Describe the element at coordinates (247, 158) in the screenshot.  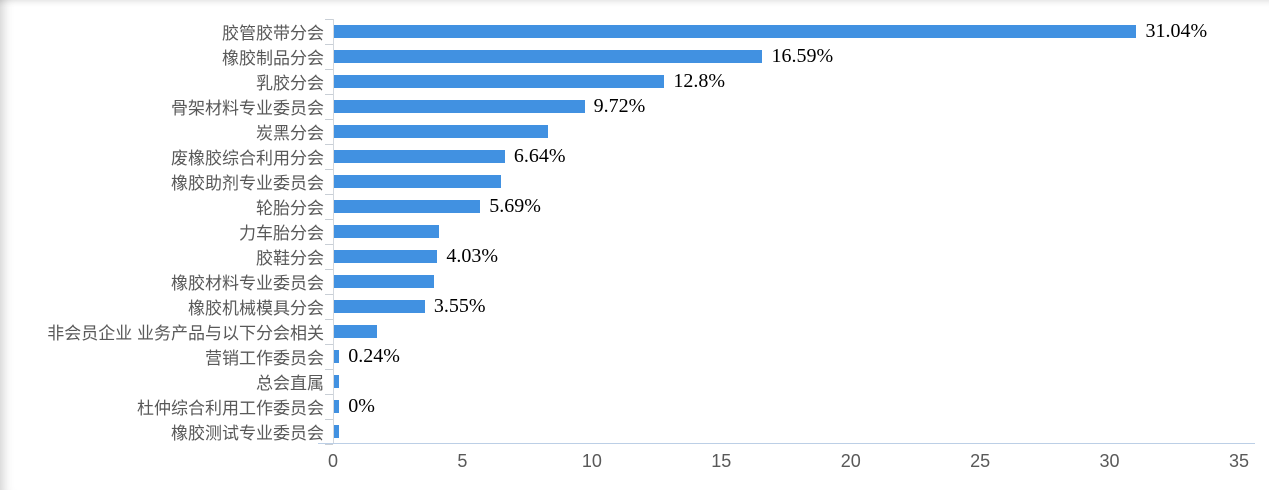
I see `category-label: 废橡胶综合利用分会` at that location.